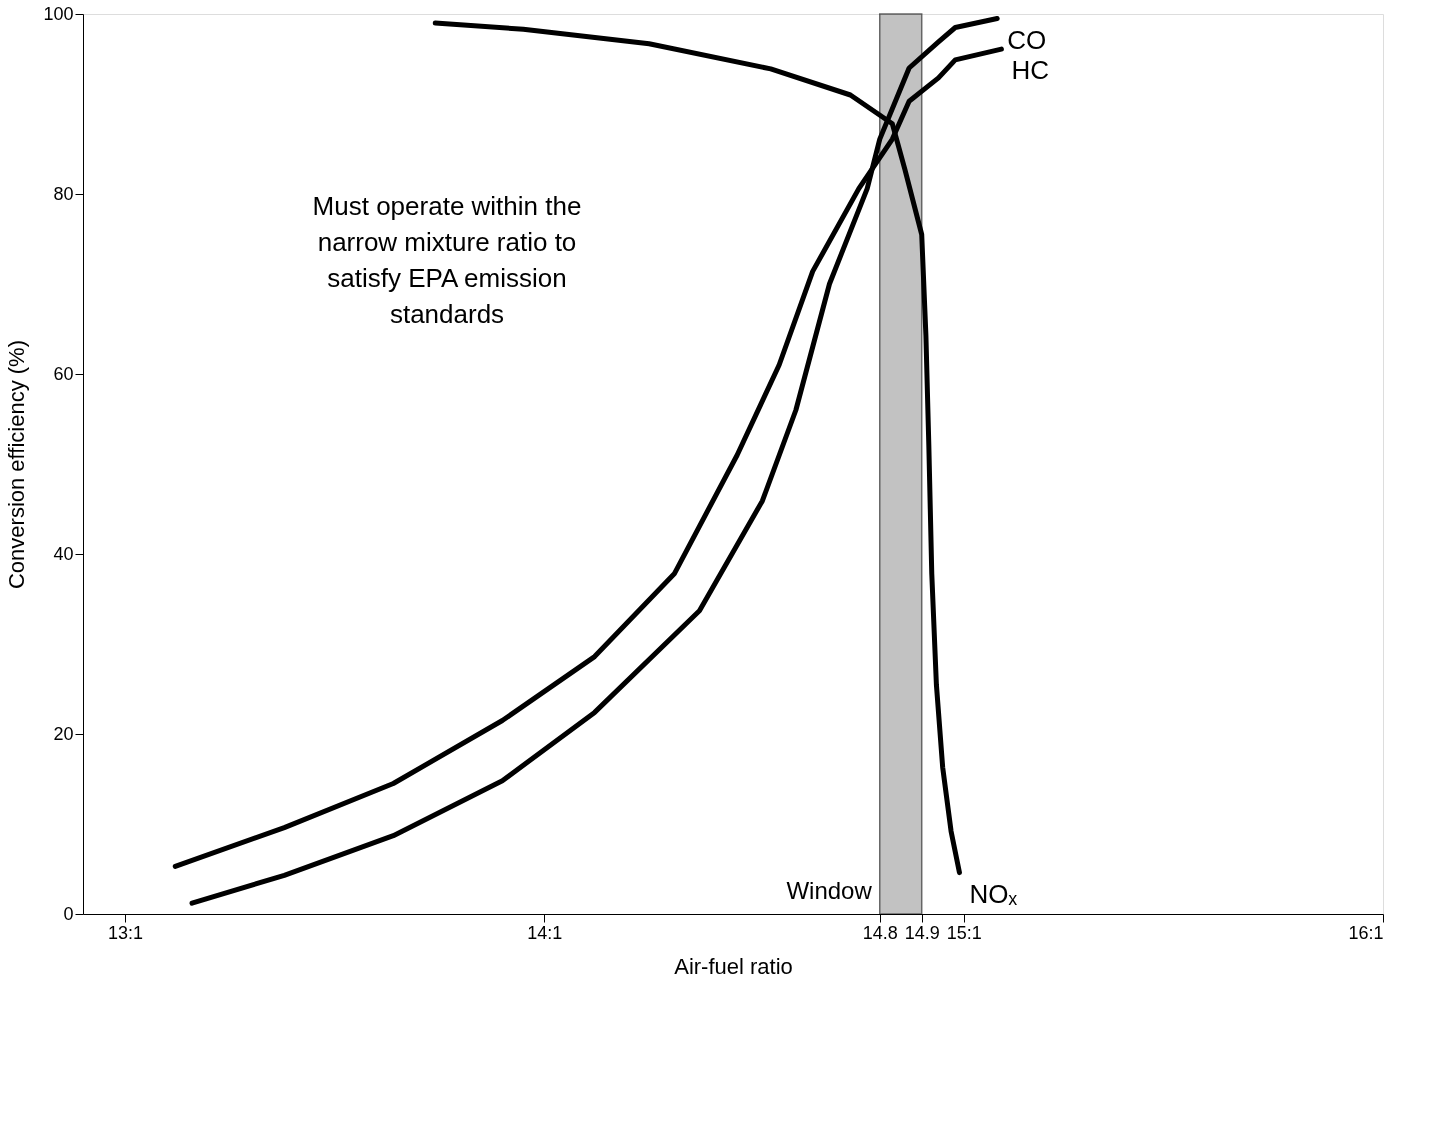 This screenshot has width=1429, height=1125. I want to click on x-tick-label: 14.8, so click(880, 932).